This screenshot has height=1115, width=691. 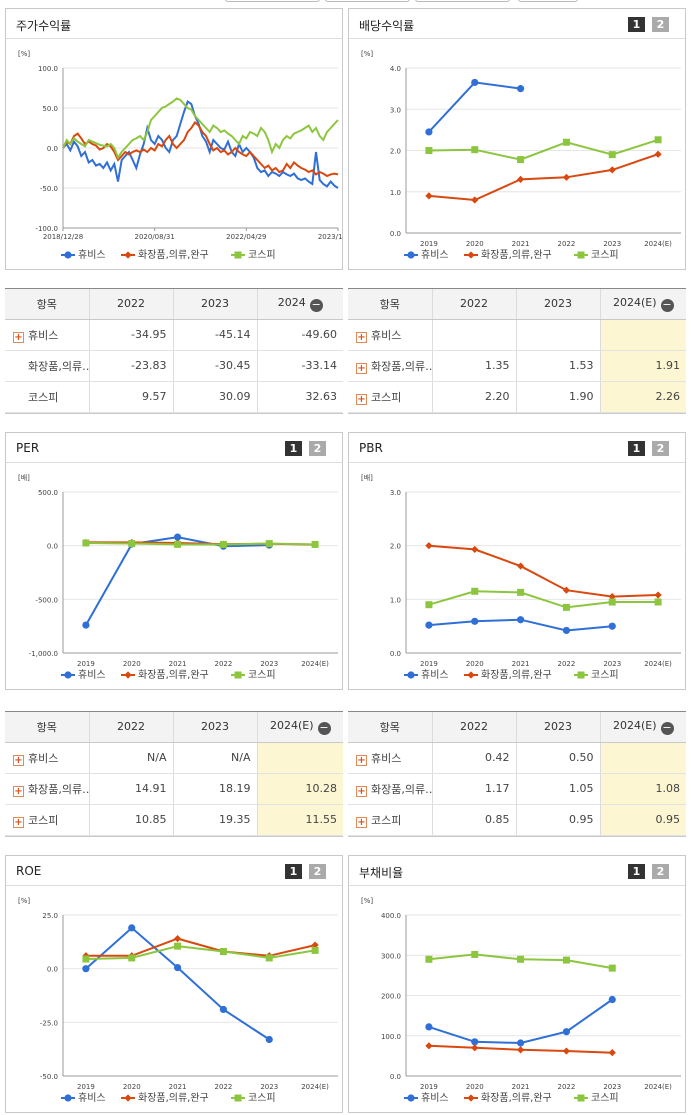 What do you see at coordinates (557, 727) in the screenshot?
I see `column-header: 2023` at bounding box center [557, 727].